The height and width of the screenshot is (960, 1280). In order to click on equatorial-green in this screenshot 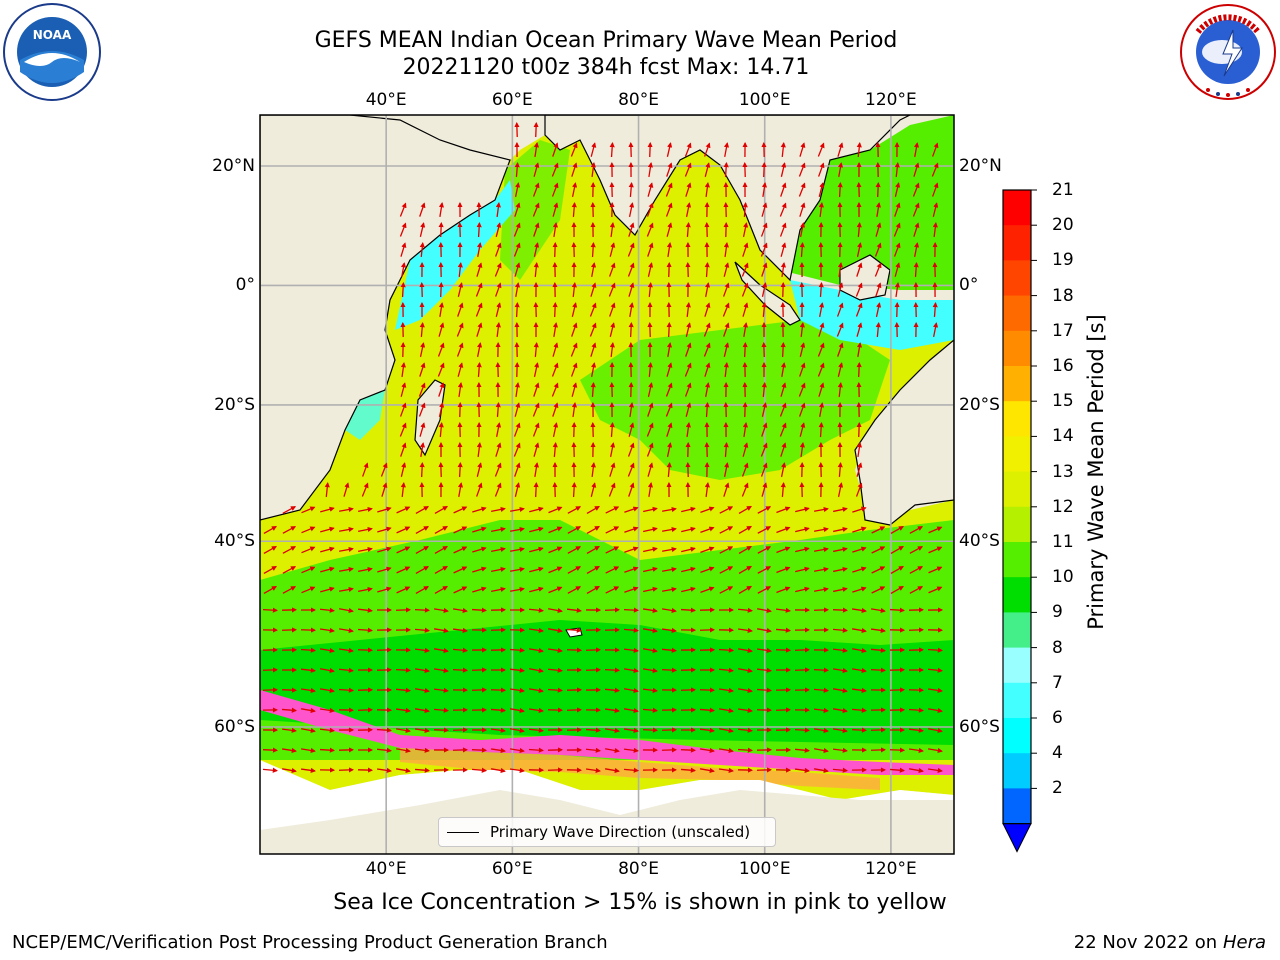, I will do `click(735, 400)`.